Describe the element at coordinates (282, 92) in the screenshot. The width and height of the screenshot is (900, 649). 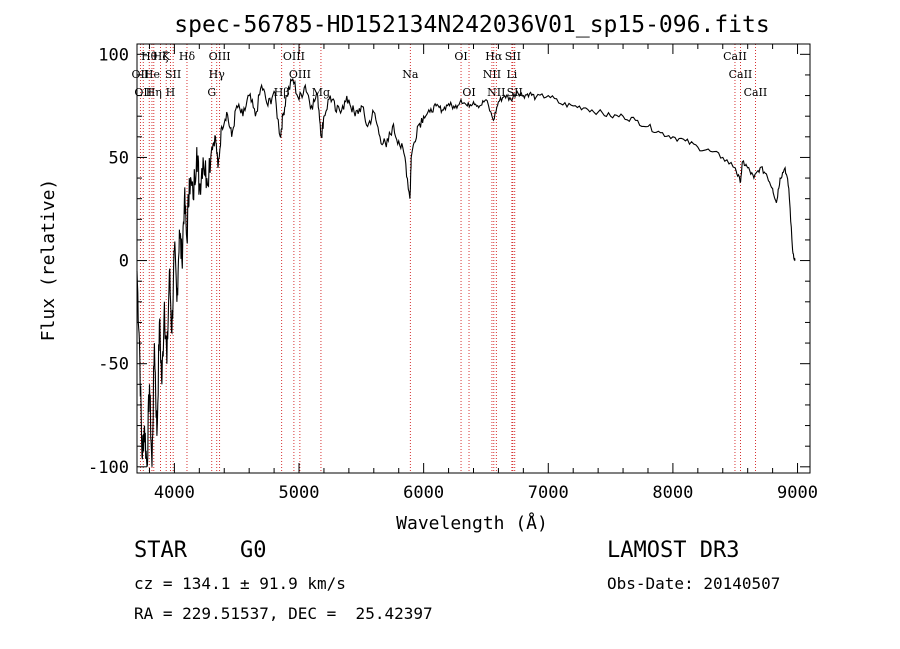
I see `spectral-line-label: Hβ` at that location.